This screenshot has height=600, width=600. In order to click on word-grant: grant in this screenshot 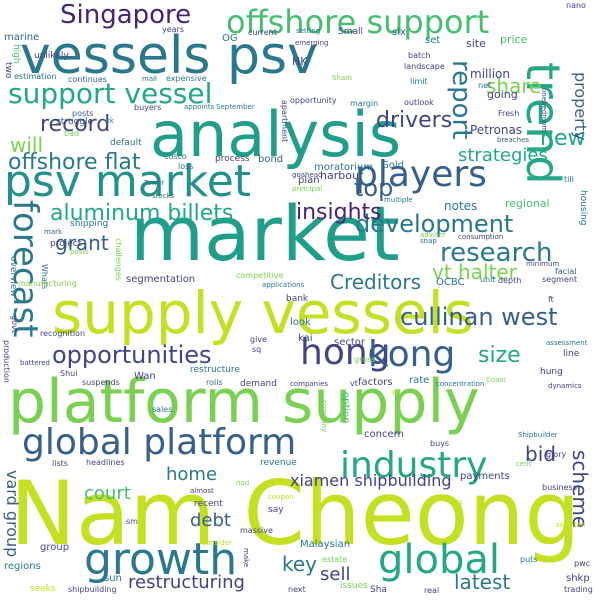, I will do `click(82, 243)`.